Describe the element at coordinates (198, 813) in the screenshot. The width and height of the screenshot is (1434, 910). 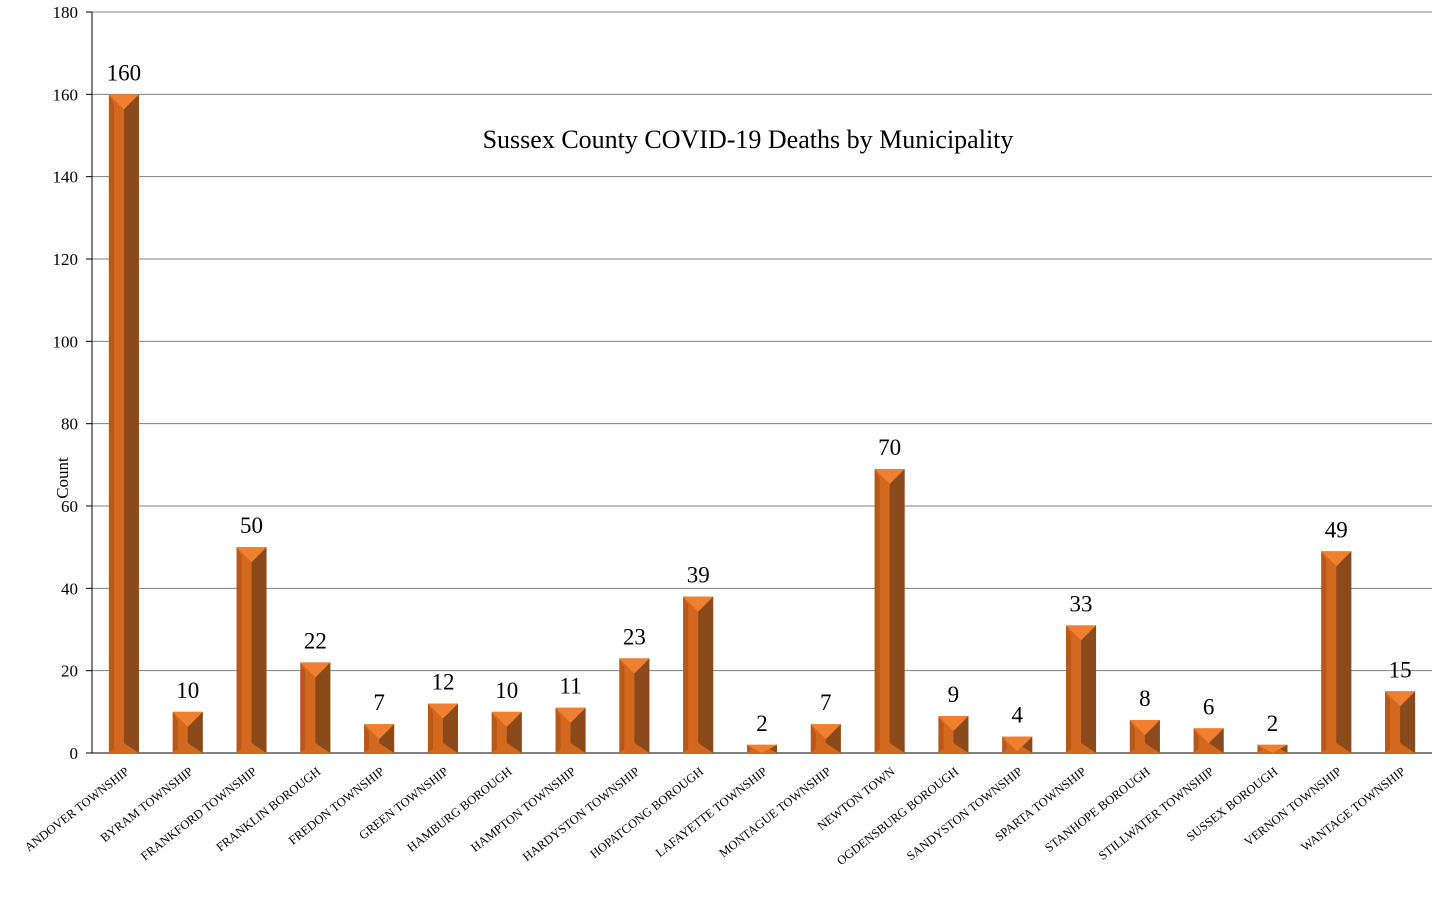
I see `x-tick-label: FRANKFORD TOWNSHIP` at that location.